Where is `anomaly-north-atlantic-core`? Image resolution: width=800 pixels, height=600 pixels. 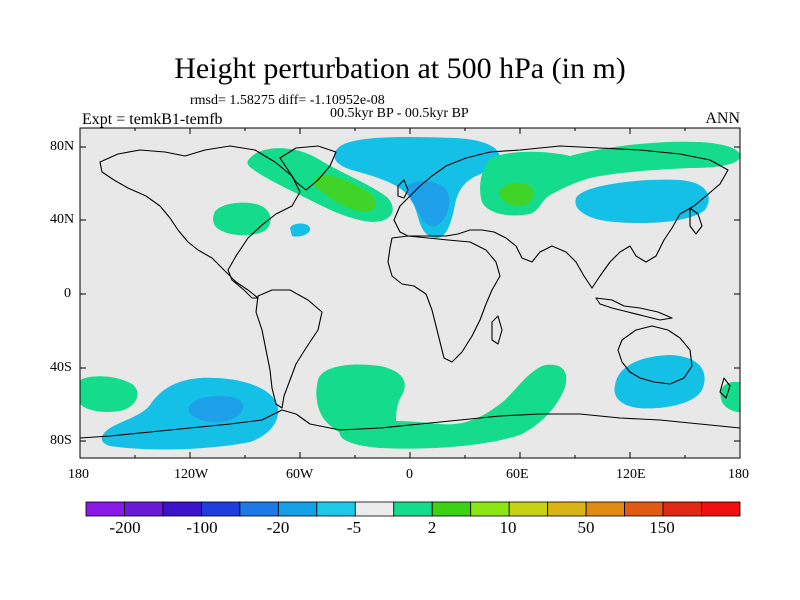
anomaly-north-atlantic-core is located at coordinates (344, 193).